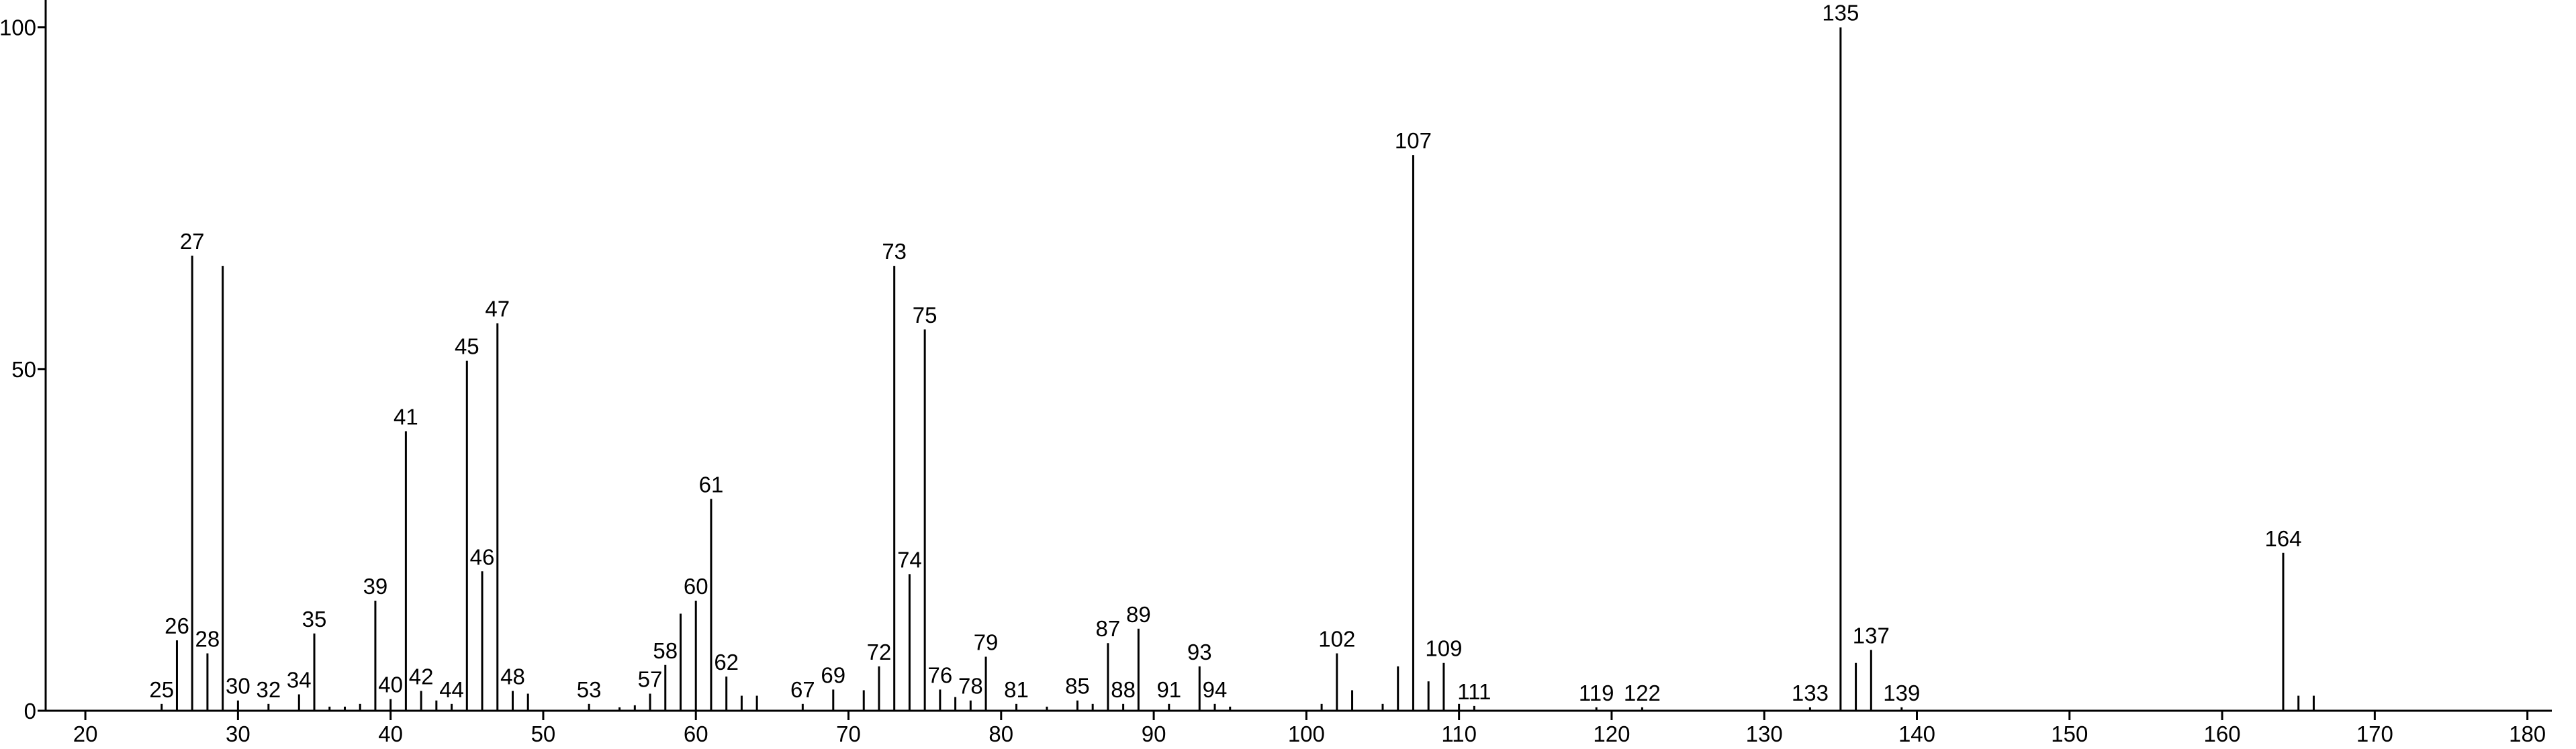 The width and height of the screenshot is (2576, 749). What do you see at coordinates (207, 639) in the screenshot?
I see `peak-label: 28` at bounding box center [207, 639].